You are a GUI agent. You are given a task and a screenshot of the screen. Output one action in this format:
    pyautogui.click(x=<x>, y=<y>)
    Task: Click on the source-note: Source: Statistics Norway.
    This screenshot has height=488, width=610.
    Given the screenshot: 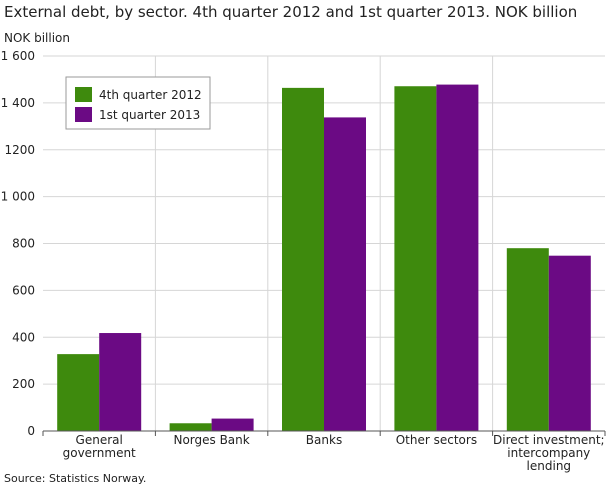 What is the action you would take?
    pyautogui.click(x=75, y=478)
    